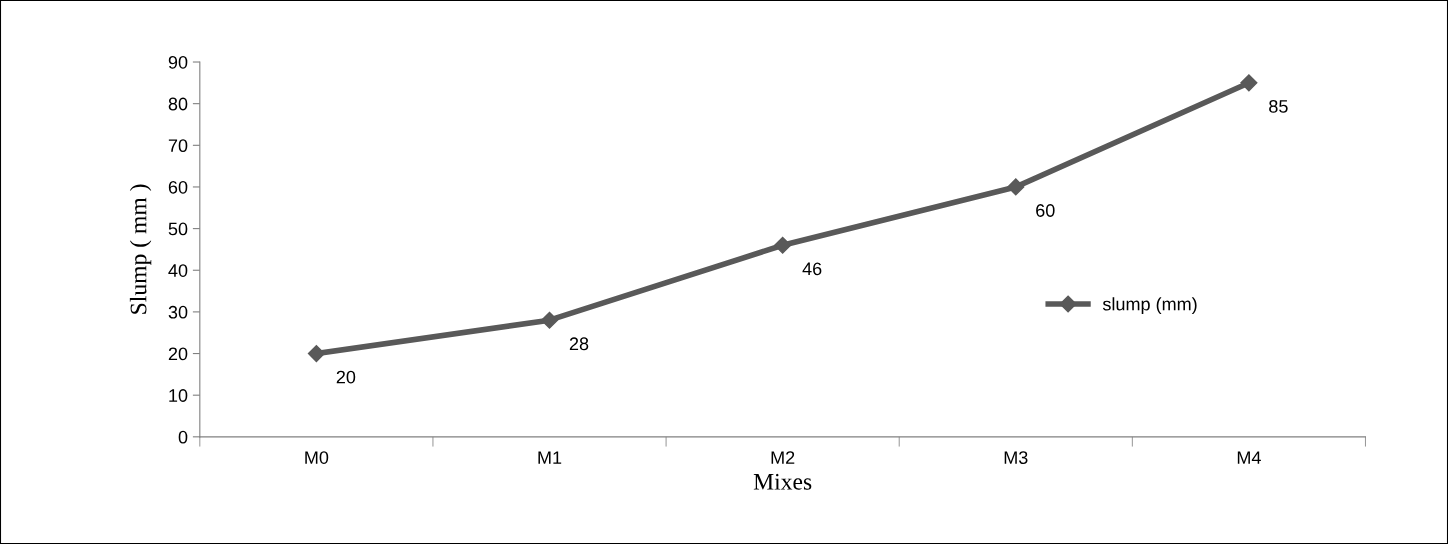 This screenshot has width=1448, height=544. What do you see at coordinates (178, 62) in the screenshot?
I see `y-tick-label: 90` at bounding box center [178, 62].